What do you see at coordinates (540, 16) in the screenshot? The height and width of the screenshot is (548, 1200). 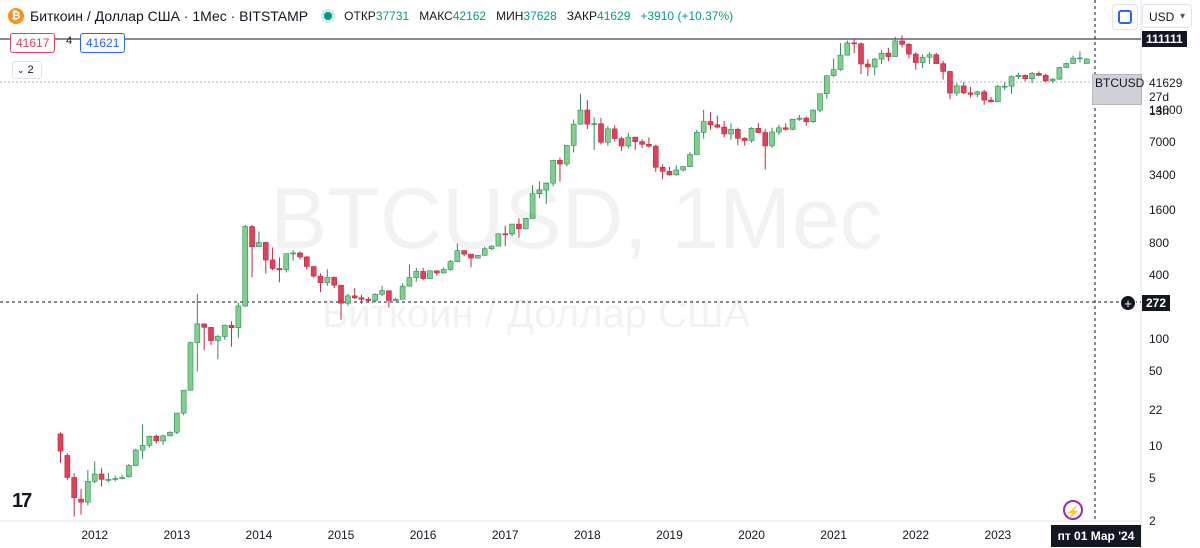 I see `low-value: 37628` at bounding box center [540, 16].